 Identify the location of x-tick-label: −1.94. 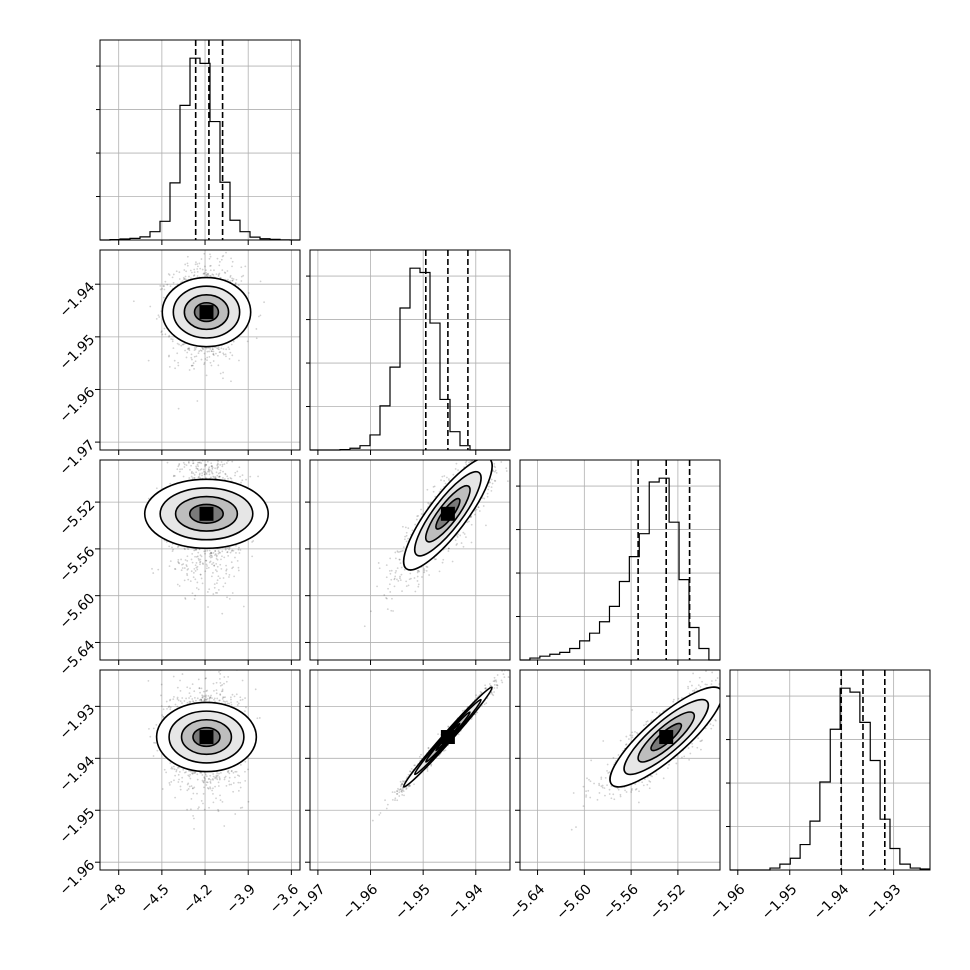
(832, 902).